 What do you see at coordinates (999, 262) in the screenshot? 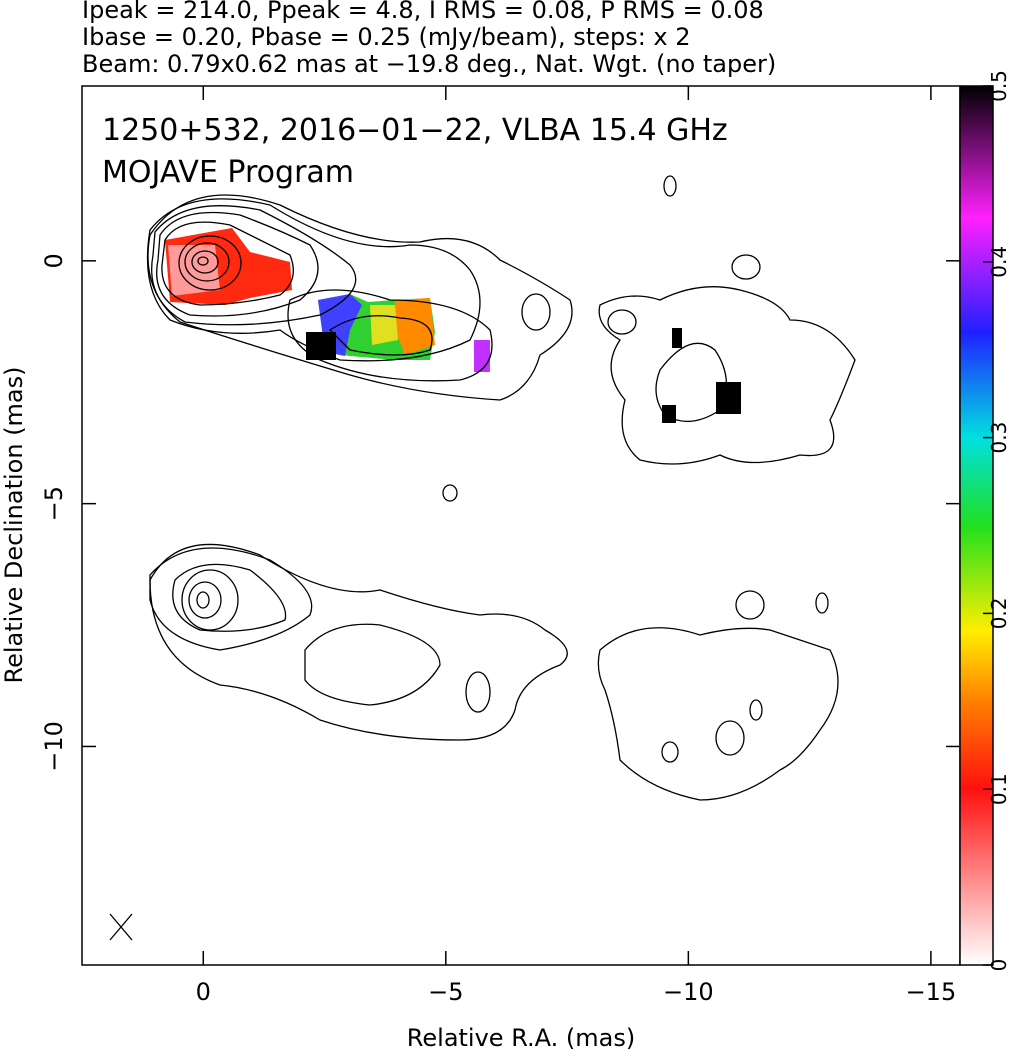
I see `colorbar-tick-label: 0.4` at bounding box center [999, 262].